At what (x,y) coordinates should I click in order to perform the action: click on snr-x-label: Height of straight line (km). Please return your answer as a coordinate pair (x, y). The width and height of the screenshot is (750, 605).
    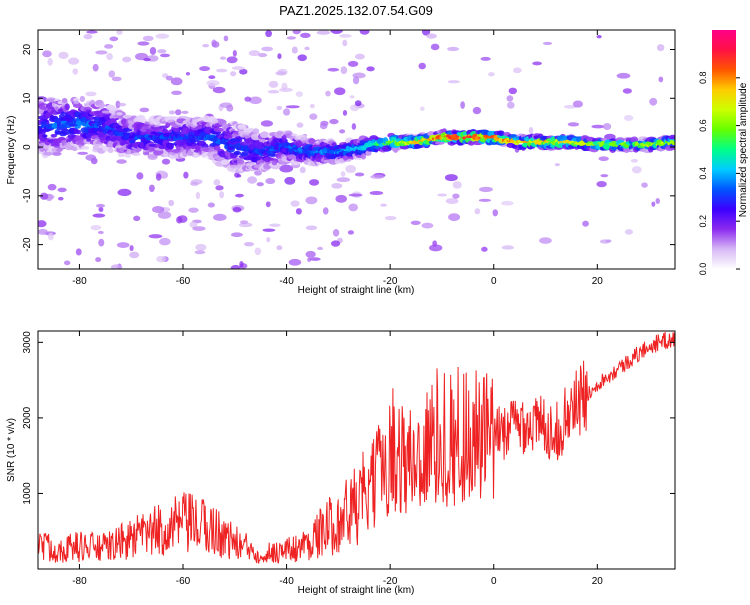
    Looking at the image, I should click on (356, 590).